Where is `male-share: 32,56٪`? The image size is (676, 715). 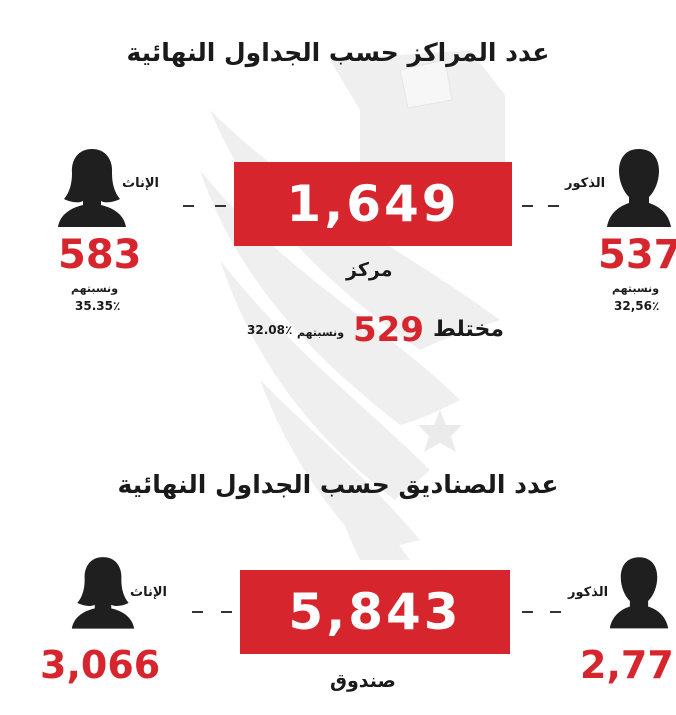
male-share: 32,56٪ is located at coordinates (637, 306).